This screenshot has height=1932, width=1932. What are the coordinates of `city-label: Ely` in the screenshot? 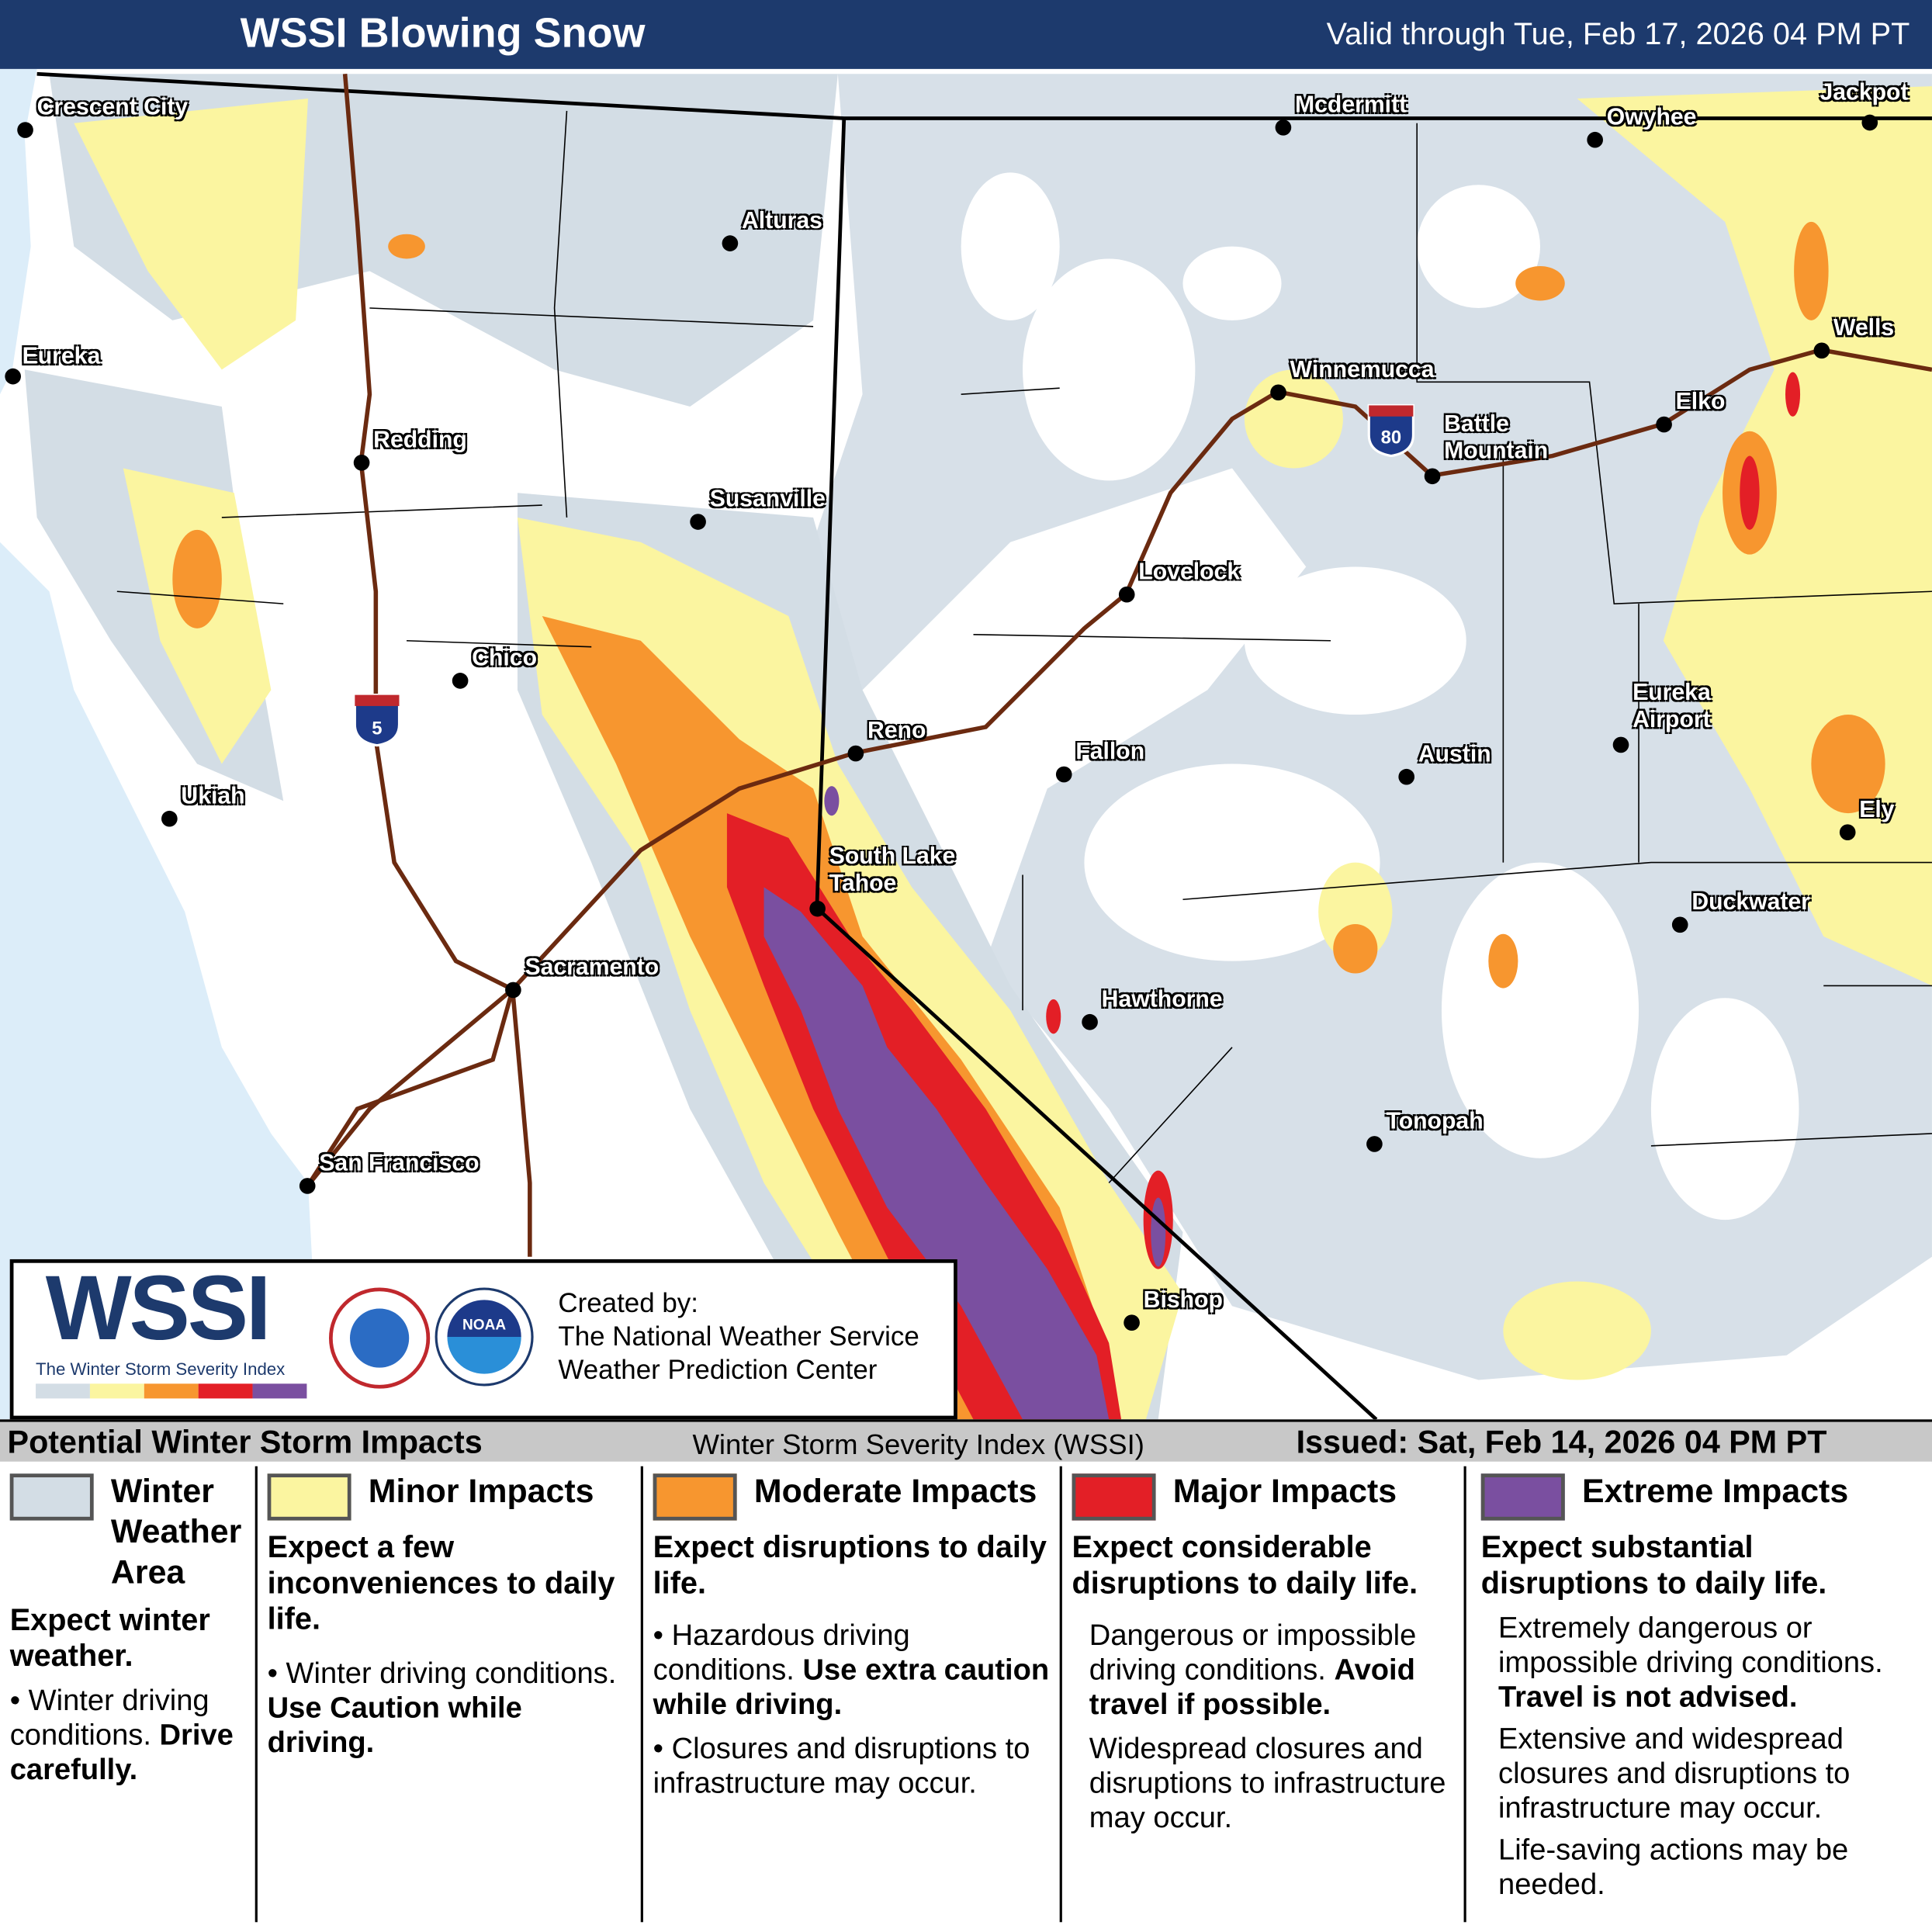 It's located at (1877, 810).